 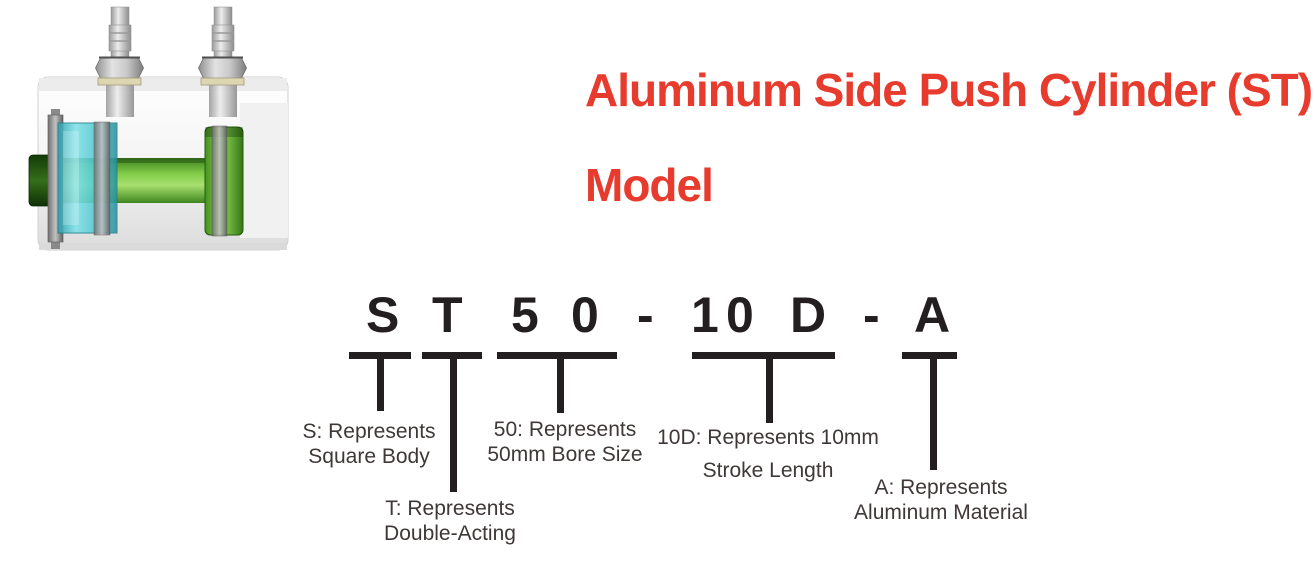 I want to click on callout-label-t: T: Represents Double-Acting, so click(x=450, y=521).